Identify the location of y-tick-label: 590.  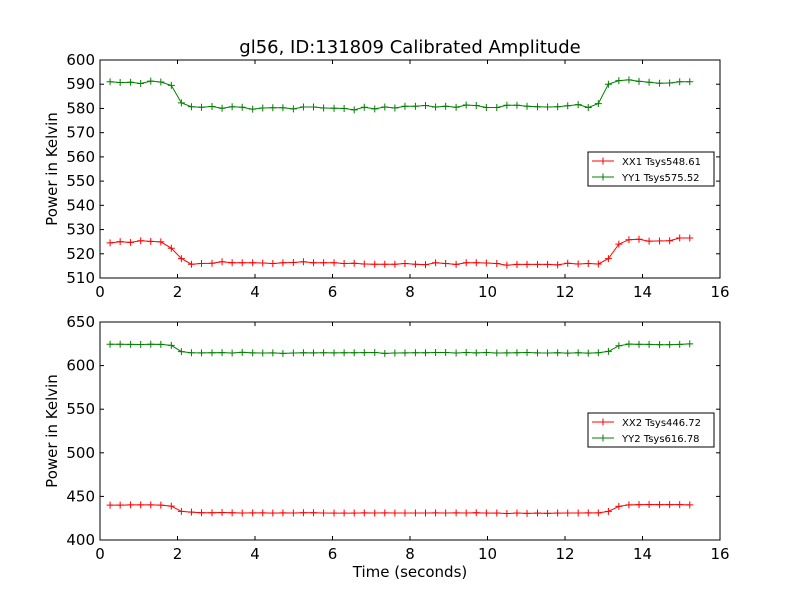
(80, 84).